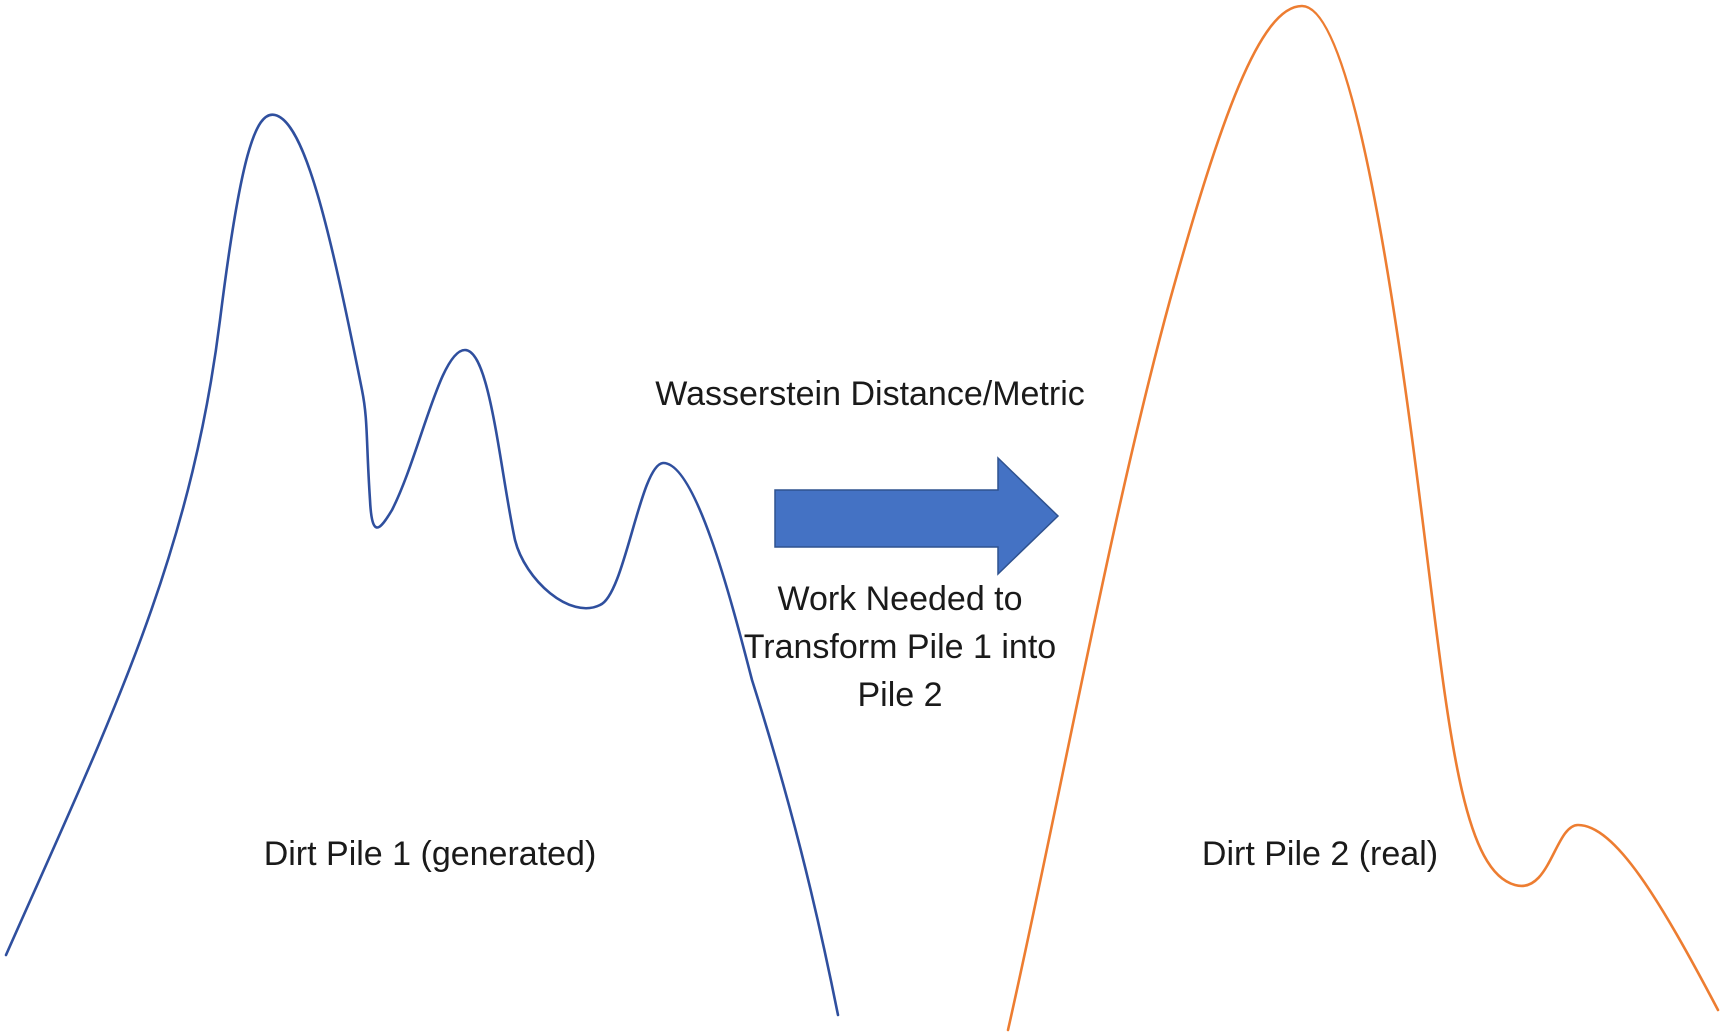 This screenshot has height=1035, width=1725. Describe the element at coordinates (870, 394) in the screenshot. I see `wasserstein-metric-label: Wasserstein Distance/Metric` at that location.